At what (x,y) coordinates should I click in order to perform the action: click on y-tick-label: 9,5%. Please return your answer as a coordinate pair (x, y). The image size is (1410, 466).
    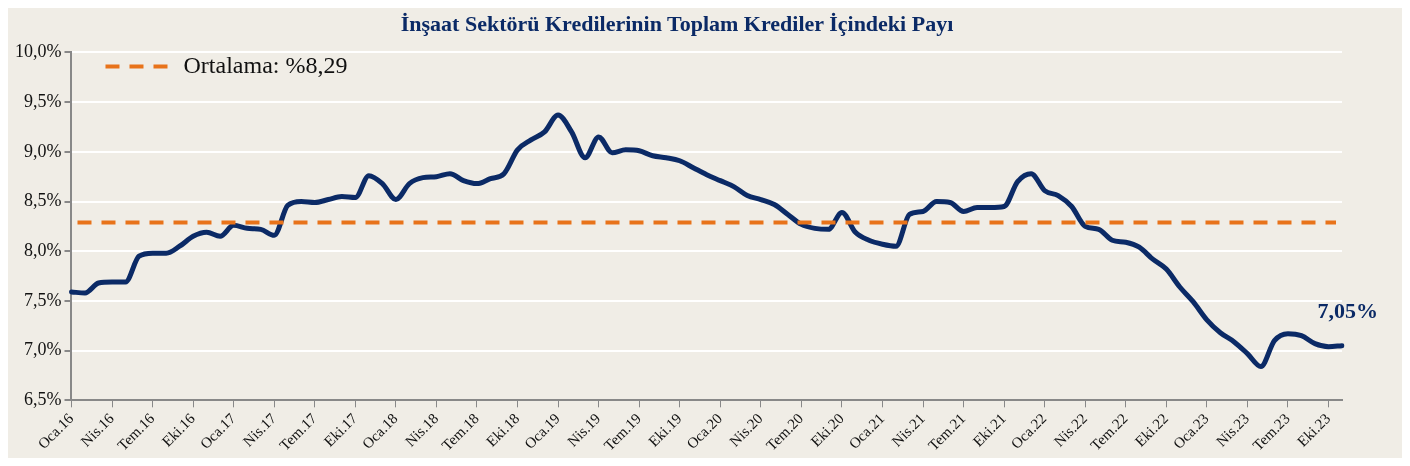
    Looking at the image, I should click on (42, 100).